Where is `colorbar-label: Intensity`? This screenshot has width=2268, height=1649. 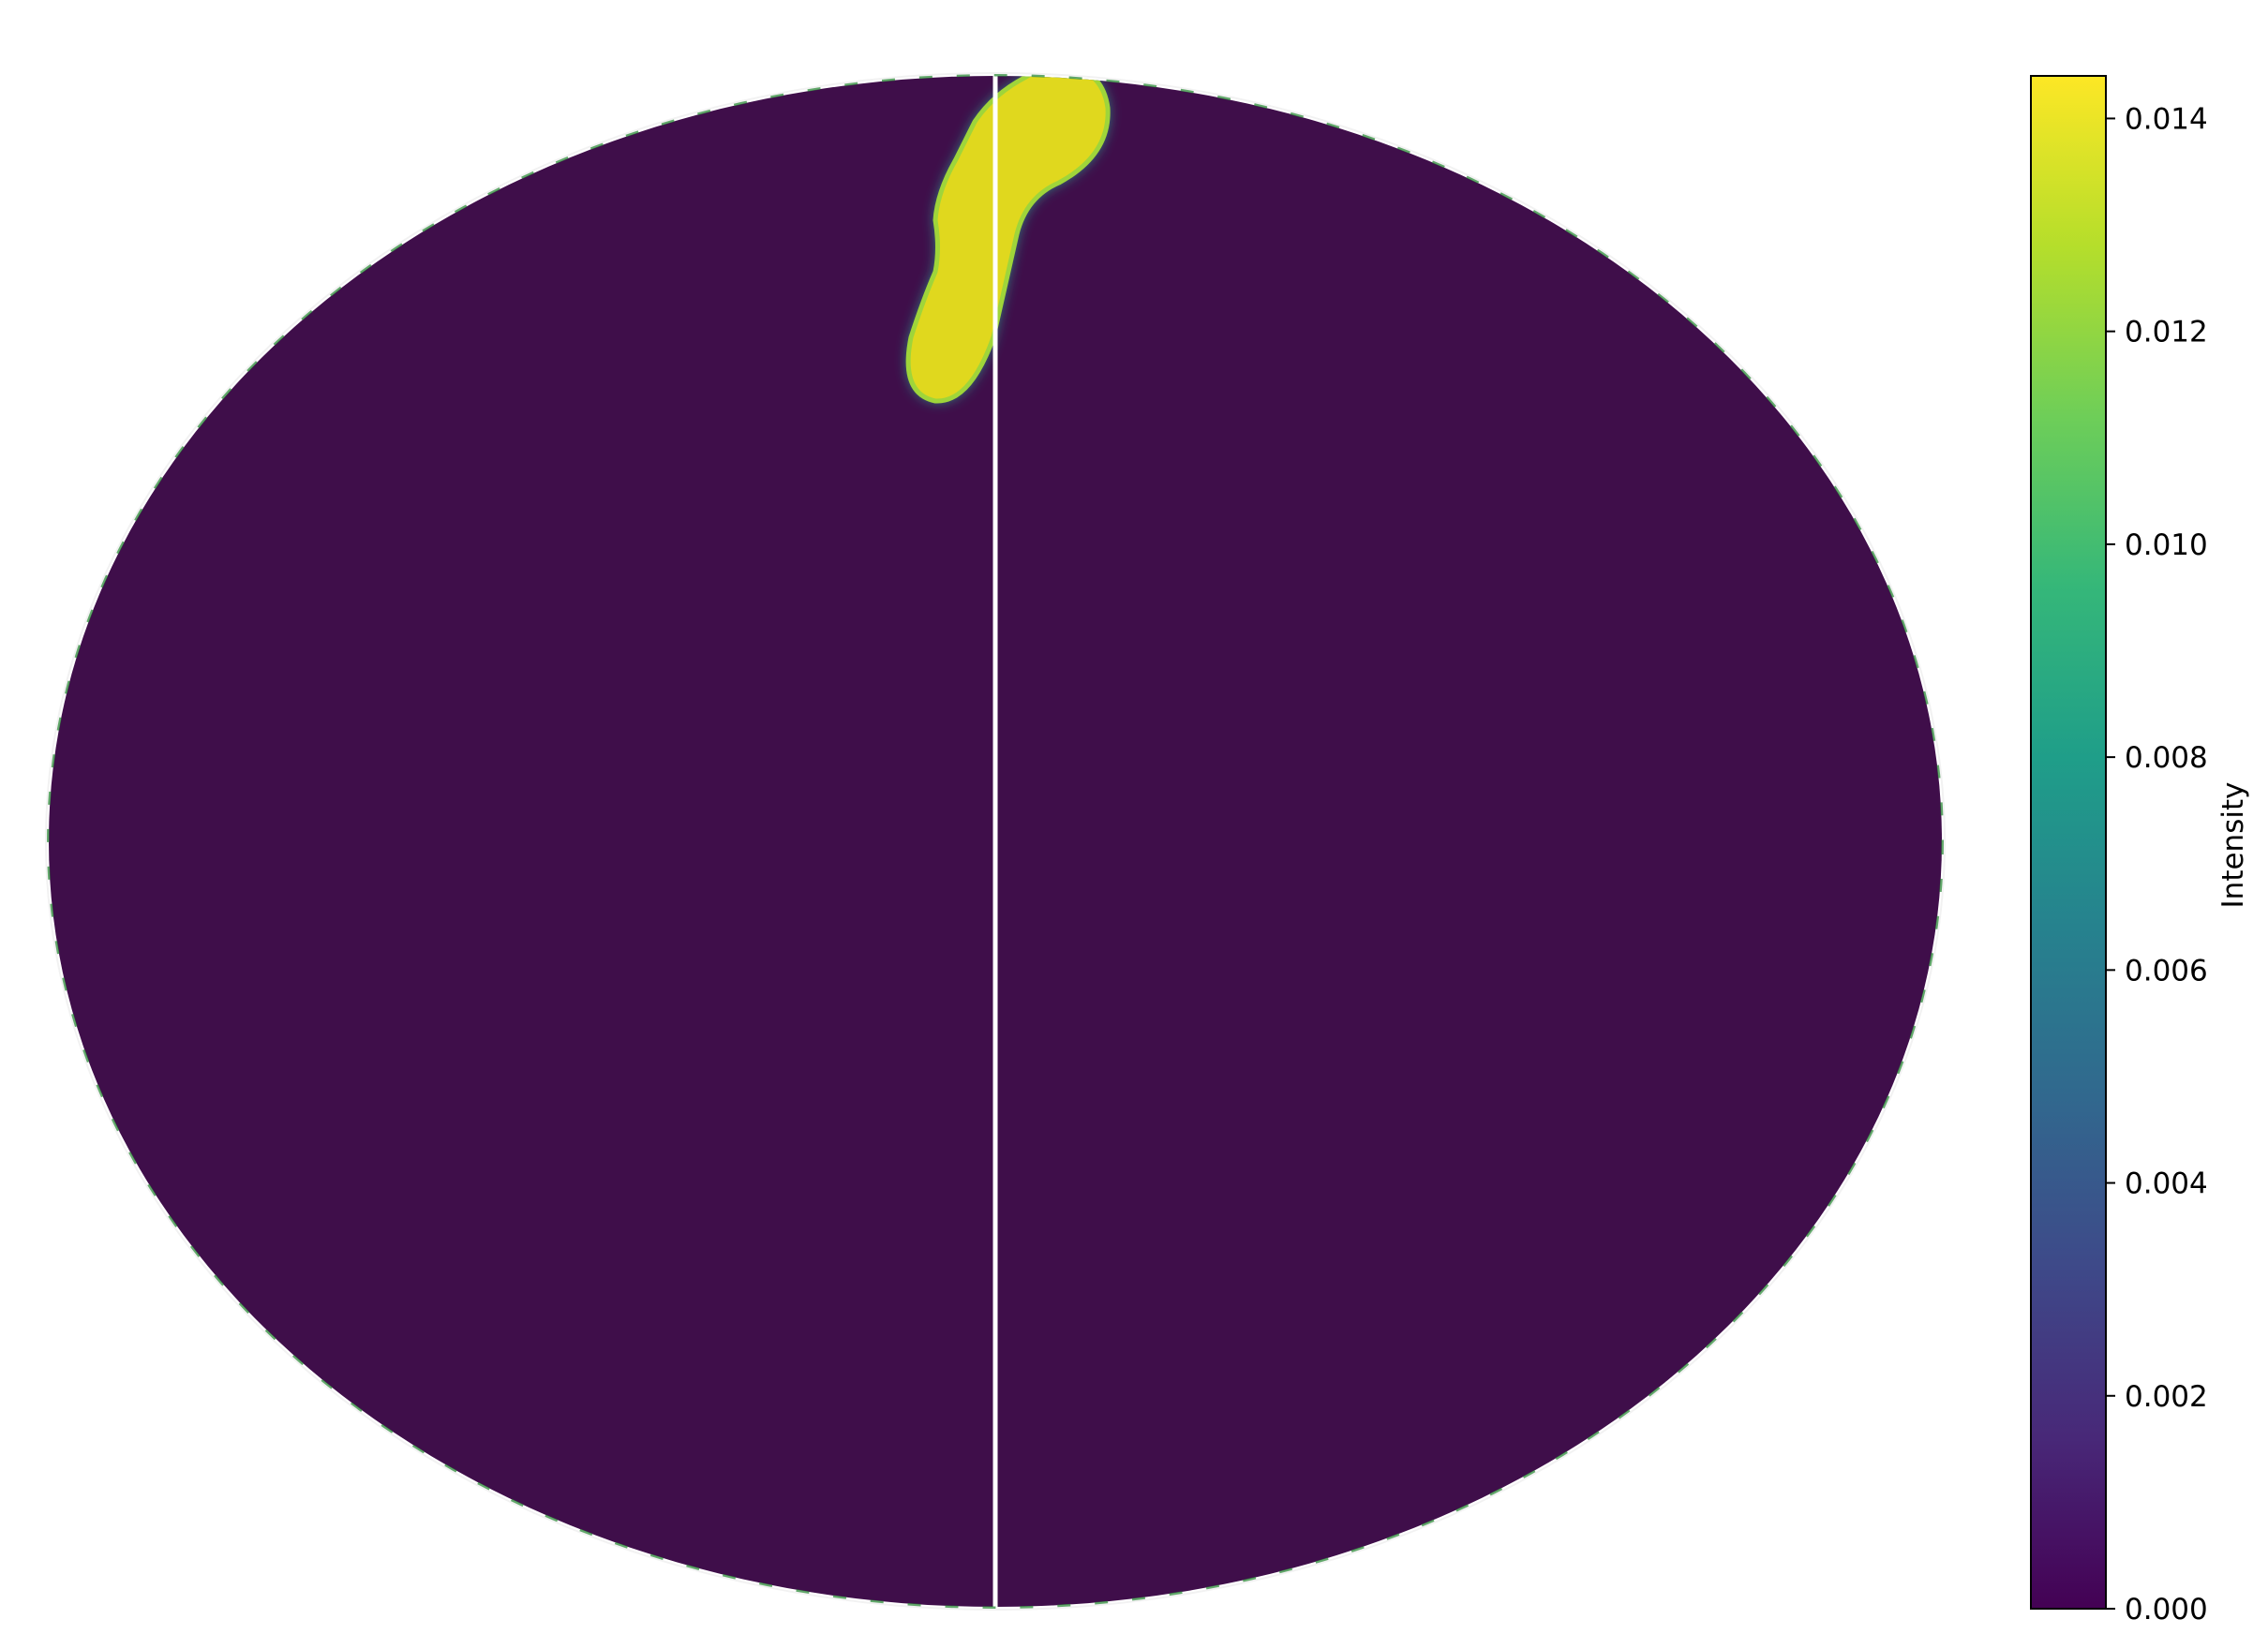 colorbar-label: Intensity is located at coordinates (2233, 845).